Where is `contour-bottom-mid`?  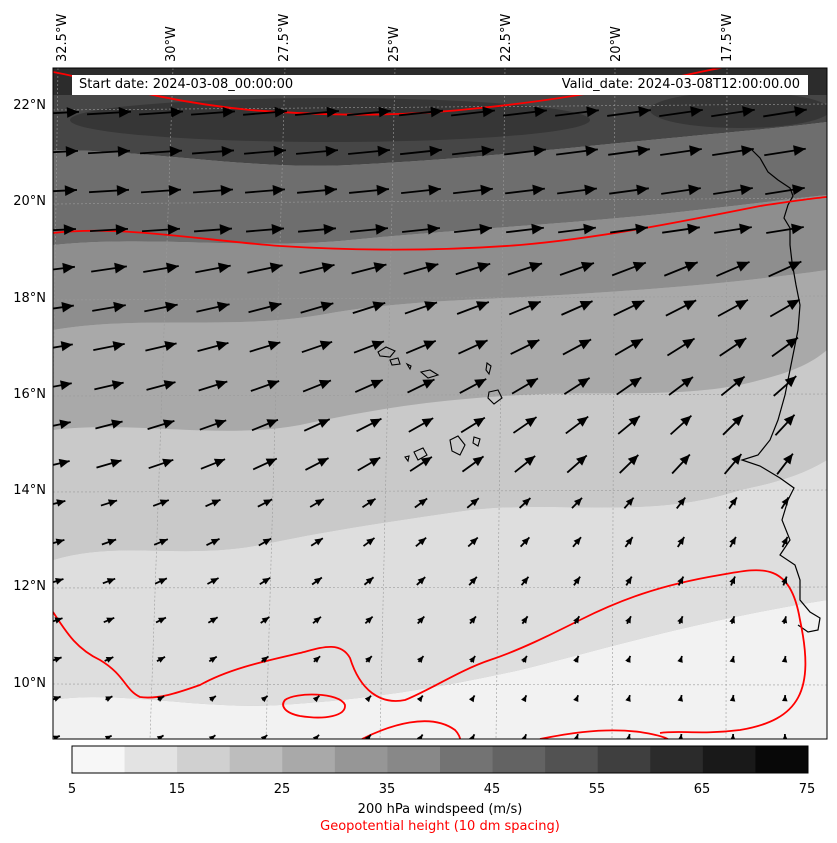 contour-bottom-mid is located at coordinates (604, 734).